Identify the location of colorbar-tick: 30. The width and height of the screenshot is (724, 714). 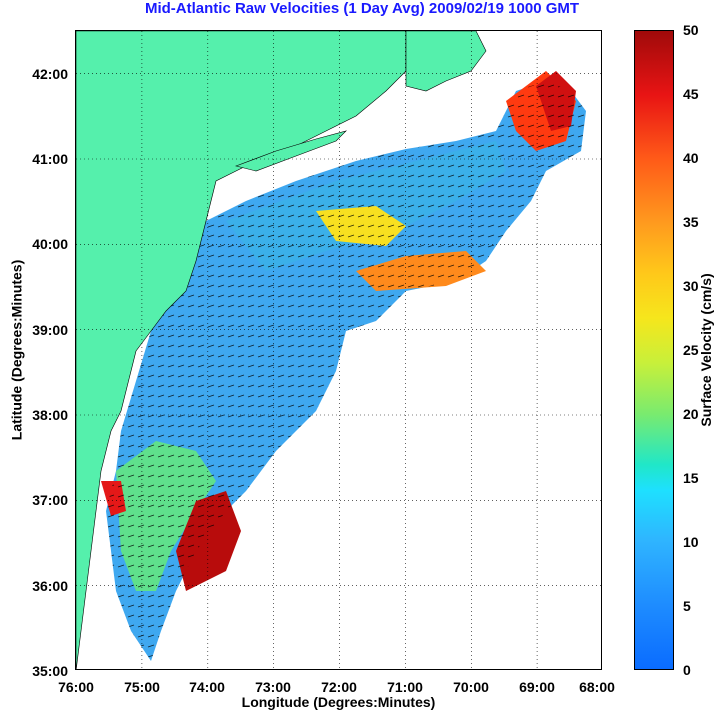
(691, 286).